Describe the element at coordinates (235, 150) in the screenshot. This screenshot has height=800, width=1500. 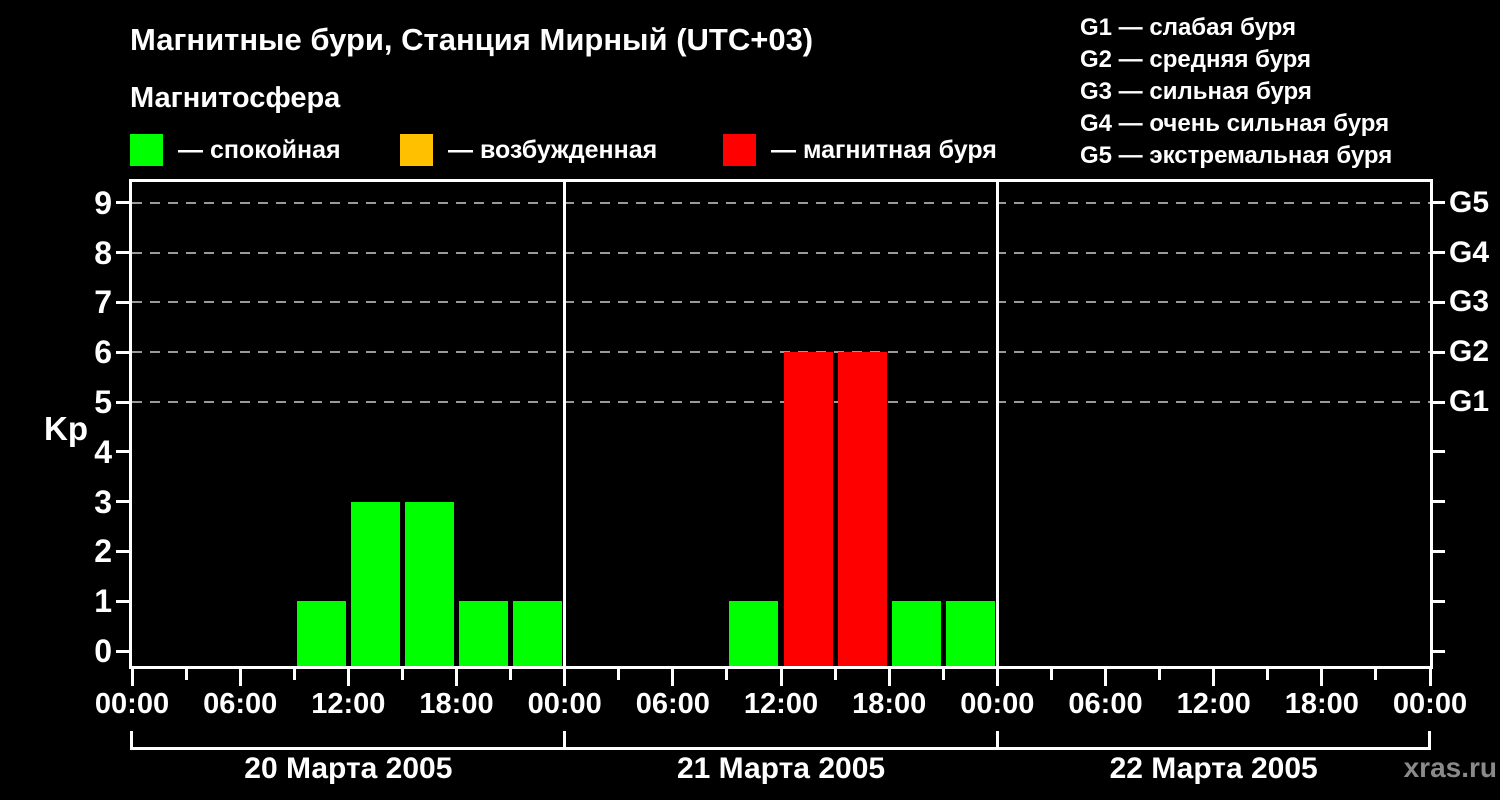
I see `legend-item-quiet: — спокойная` at that location.